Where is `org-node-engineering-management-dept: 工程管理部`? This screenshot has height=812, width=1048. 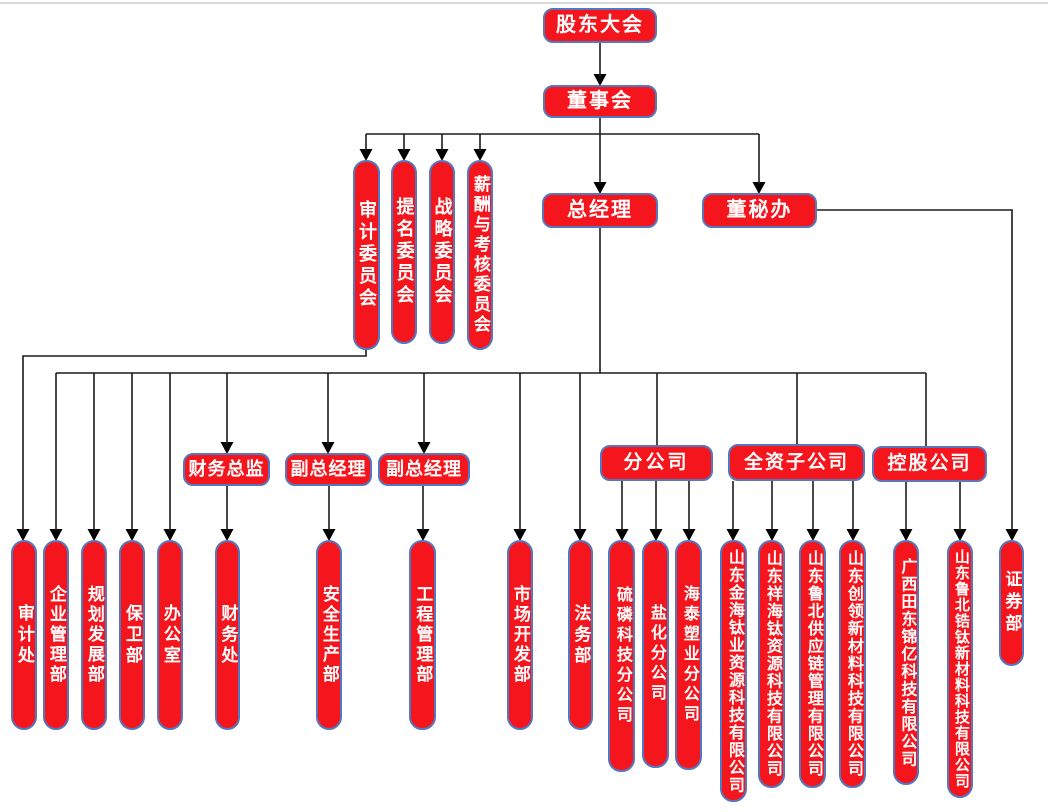 org-node-engineering-management-dept: 工程管理部 is located at coordinates (422, 635).